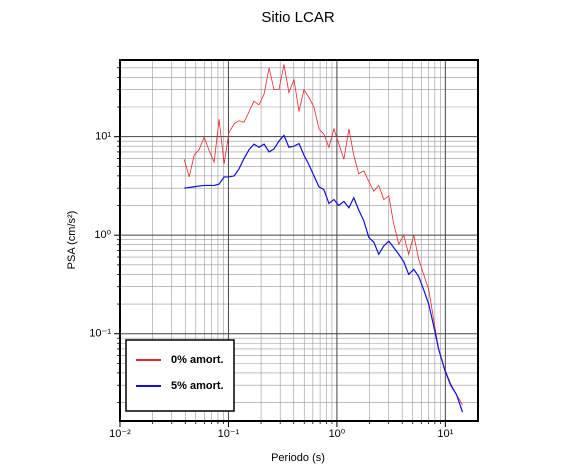 The image size is (586, 475). I want to click on legend-label: 5% amort., so click(197, 386).